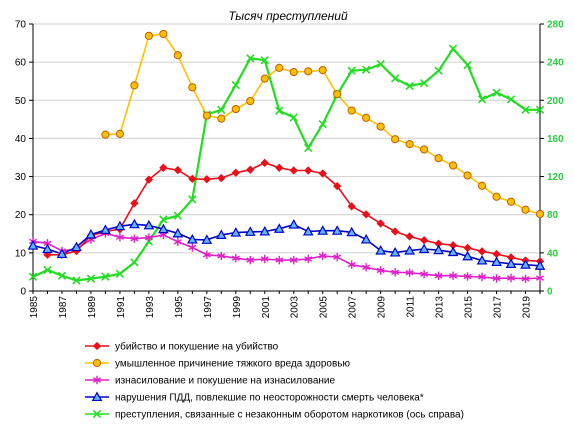 This screenshot has width=574, height=427. What do you see at coordinates (527, 307) in the screenshot?
I see `x-tick-label: 2019` at bounding box center [527, 307].